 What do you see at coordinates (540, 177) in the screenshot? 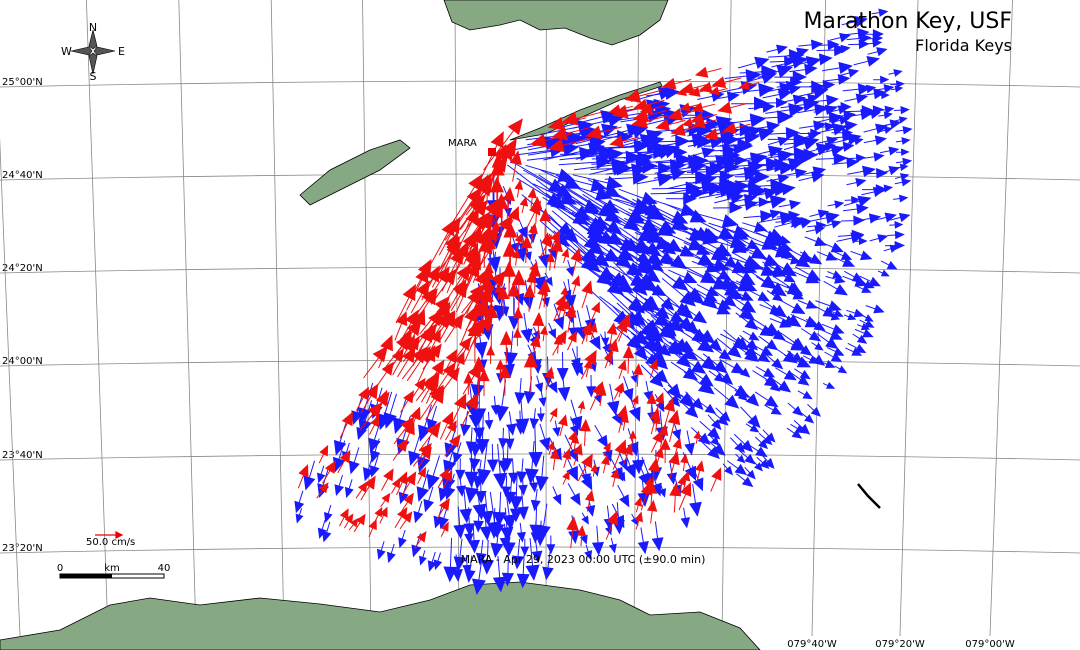
I see `lat-line` at bounding box center [540, 177].